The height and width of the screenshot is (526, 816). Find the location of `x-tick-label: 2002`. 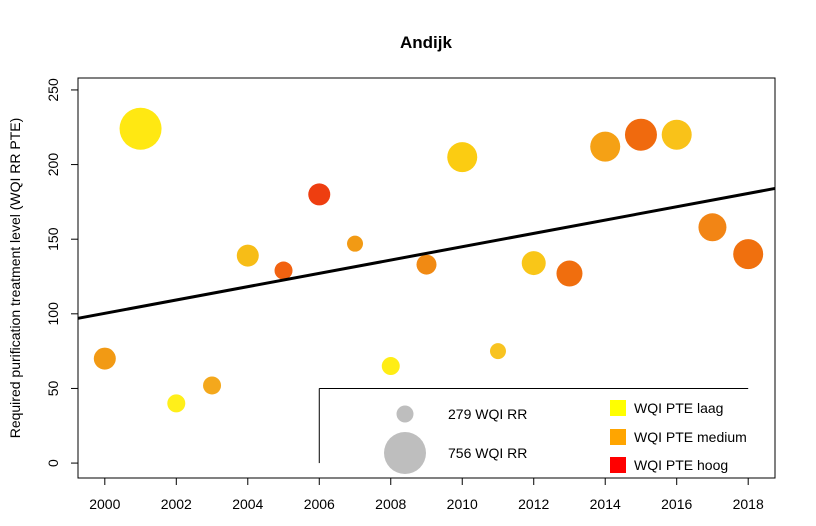

x-tick-label: 2002 is located at coordinates (176, 504).